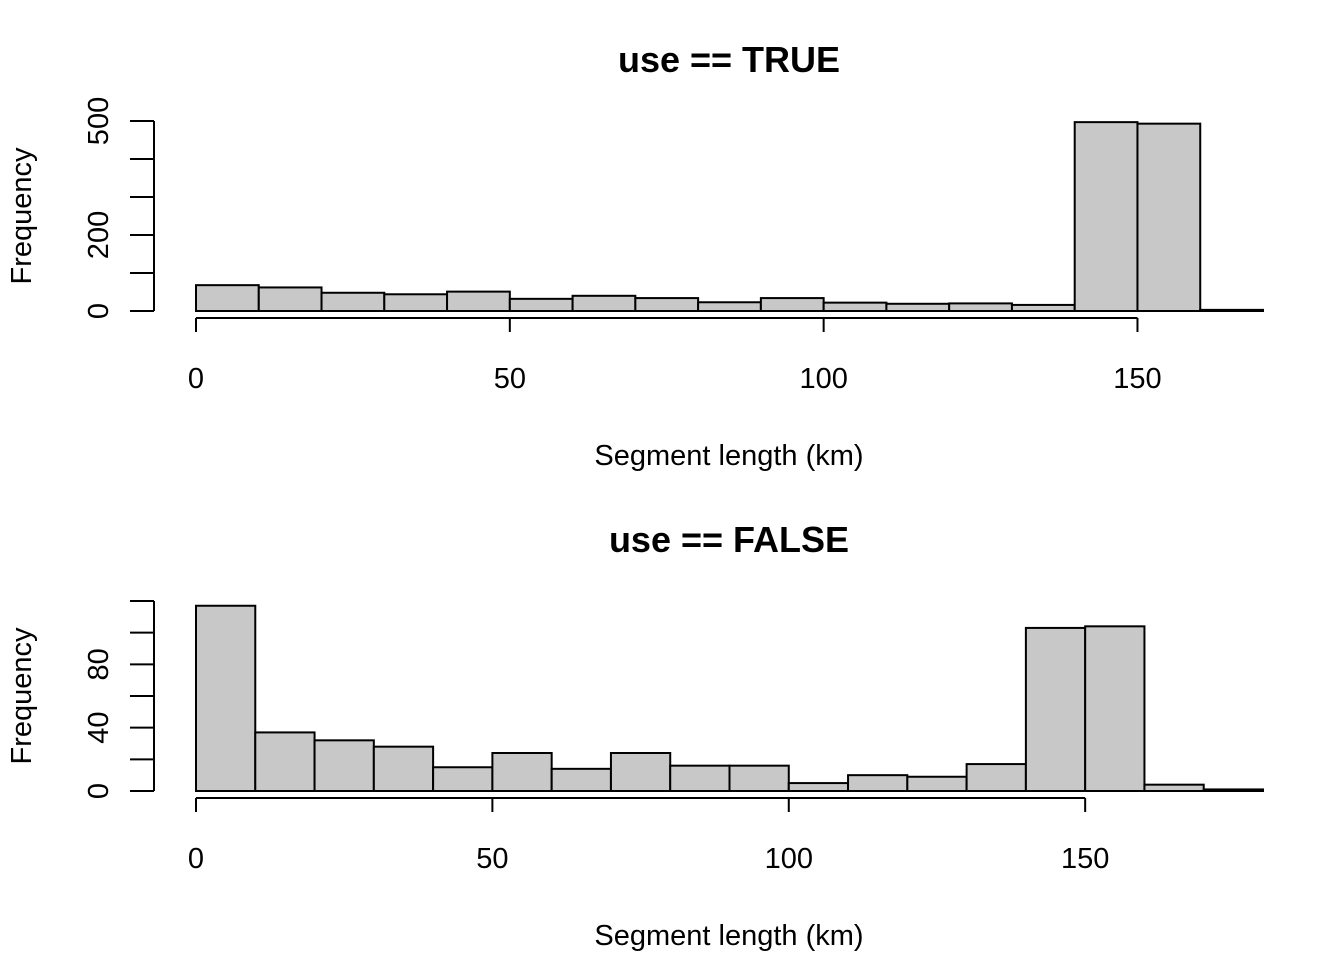  I want to click on y-tick-label: 200, so click(99, 235).